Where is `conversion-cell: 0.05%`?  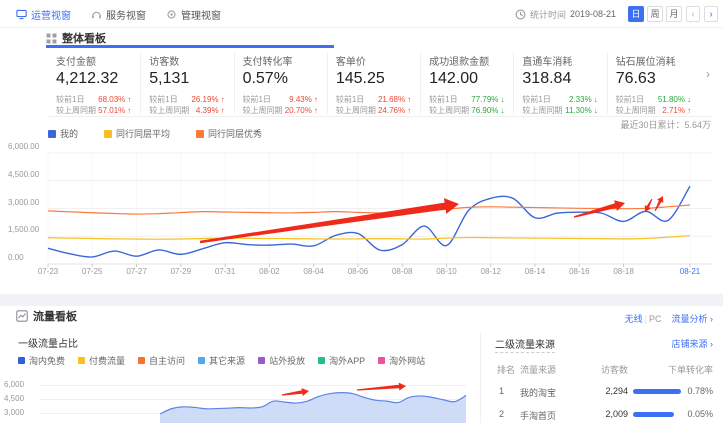
conversion-cell: 0.05% is located at coordinates (700, 414).